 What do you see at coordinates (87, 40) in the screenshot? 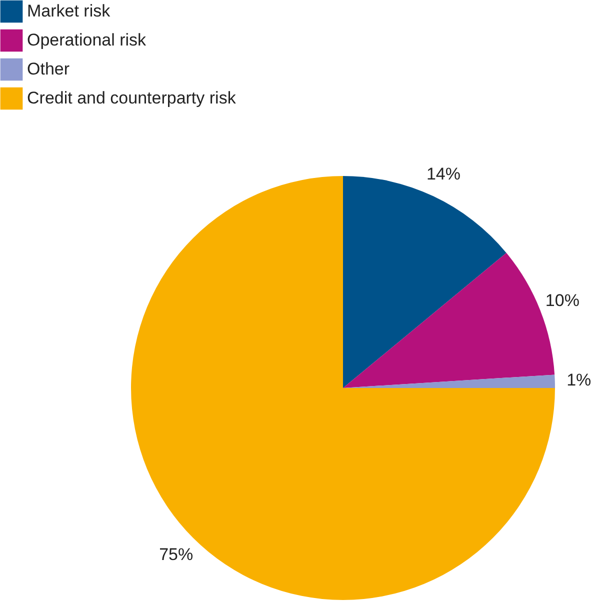
I see `legend-label: Operational risk` at bounding box center [87, 40].